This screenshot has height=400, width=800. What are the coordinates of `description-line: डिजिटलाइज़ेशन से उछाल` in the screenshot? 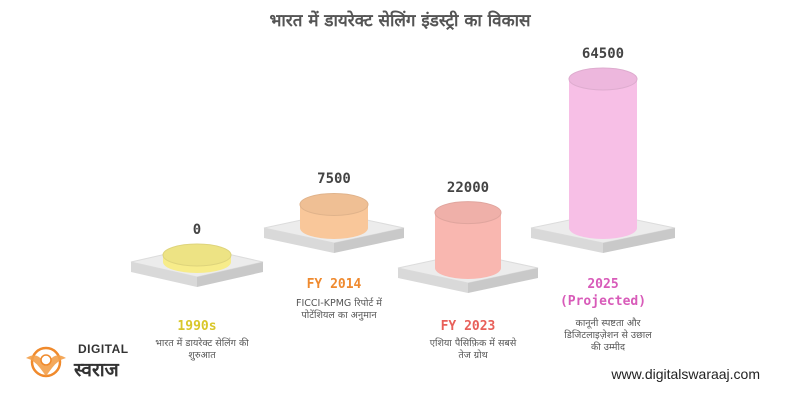 It's located at (608, 335).